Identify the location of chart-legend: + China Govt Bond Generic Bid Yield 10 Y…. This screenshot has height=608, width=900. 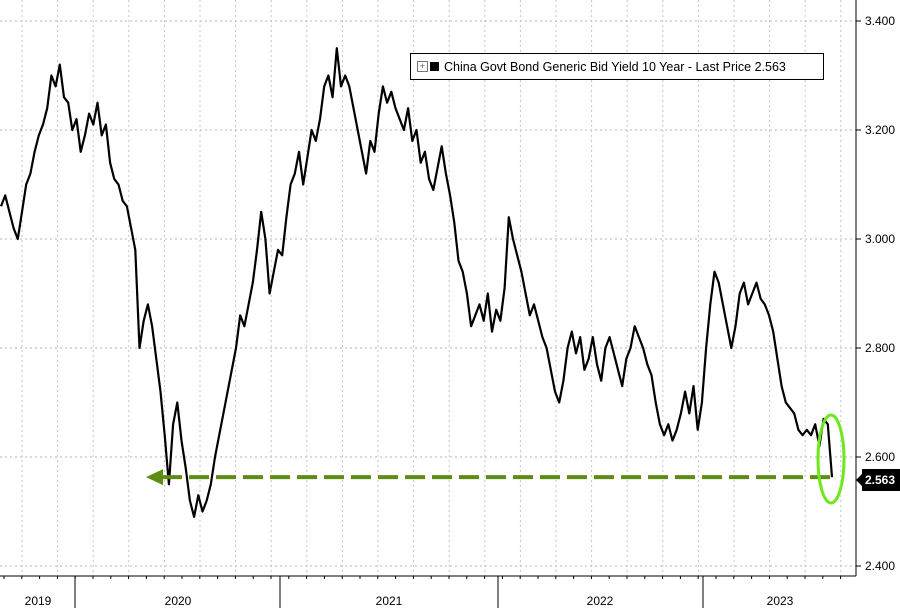
(617, 66).